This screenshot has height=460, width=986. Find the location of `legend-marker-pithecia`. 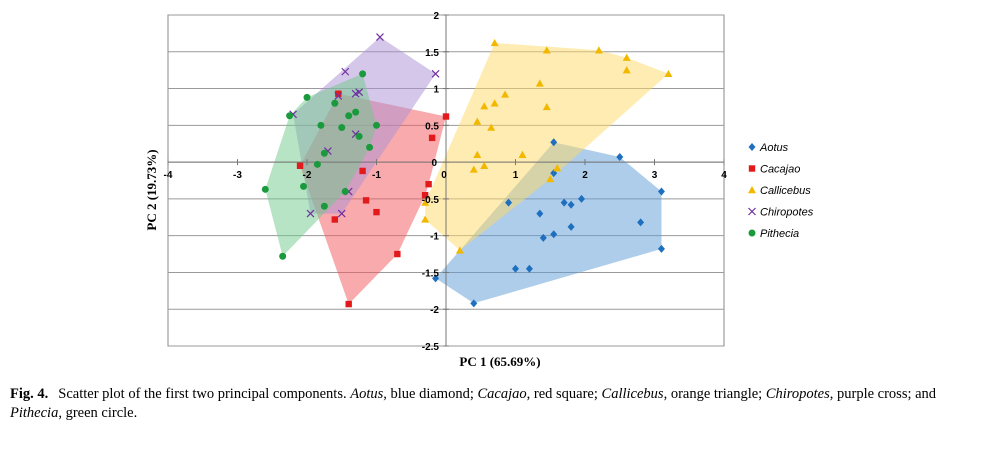

legend-marker-pithecia is located at coordinates (752, 233).